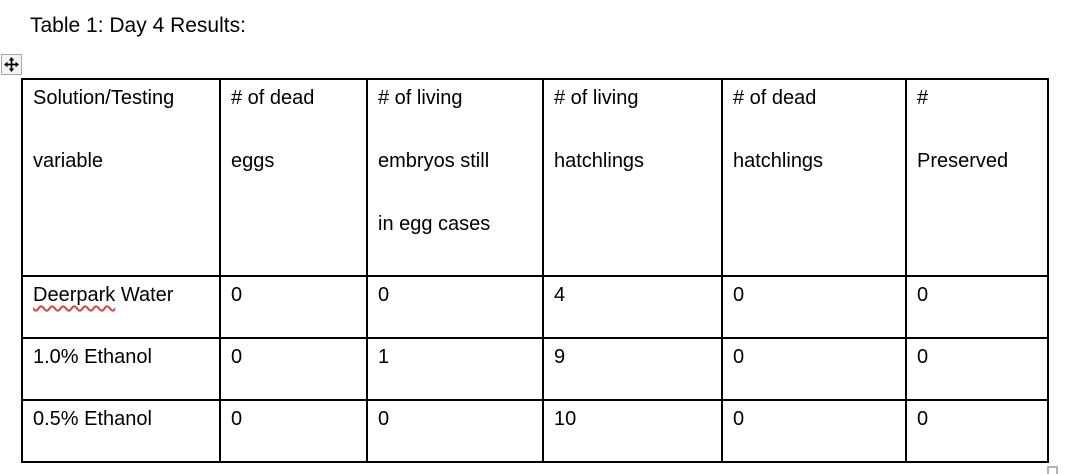 This screenshot has height=474, width=1076. I want to click on move-cross-icon, so click(11, 64).